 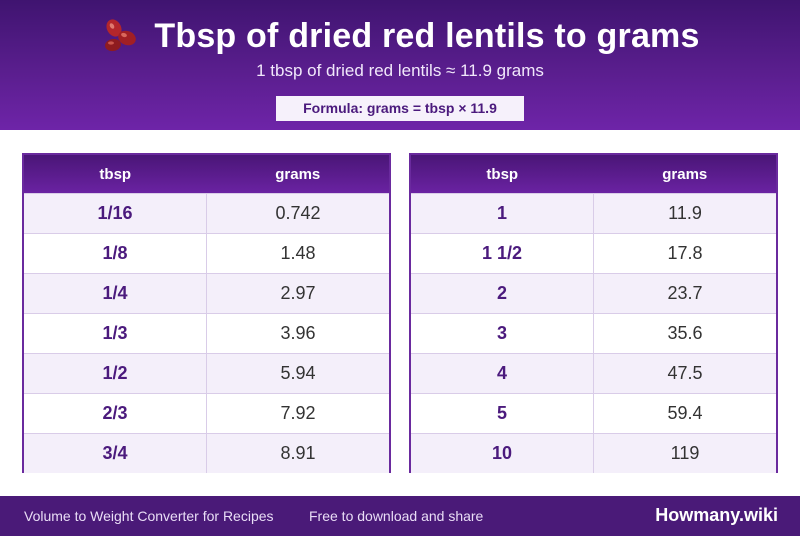 What do you see at coordinates (685, 293) in the screenshot?
I see `grams-cell: 23.7` at bounding box center [685, 293].